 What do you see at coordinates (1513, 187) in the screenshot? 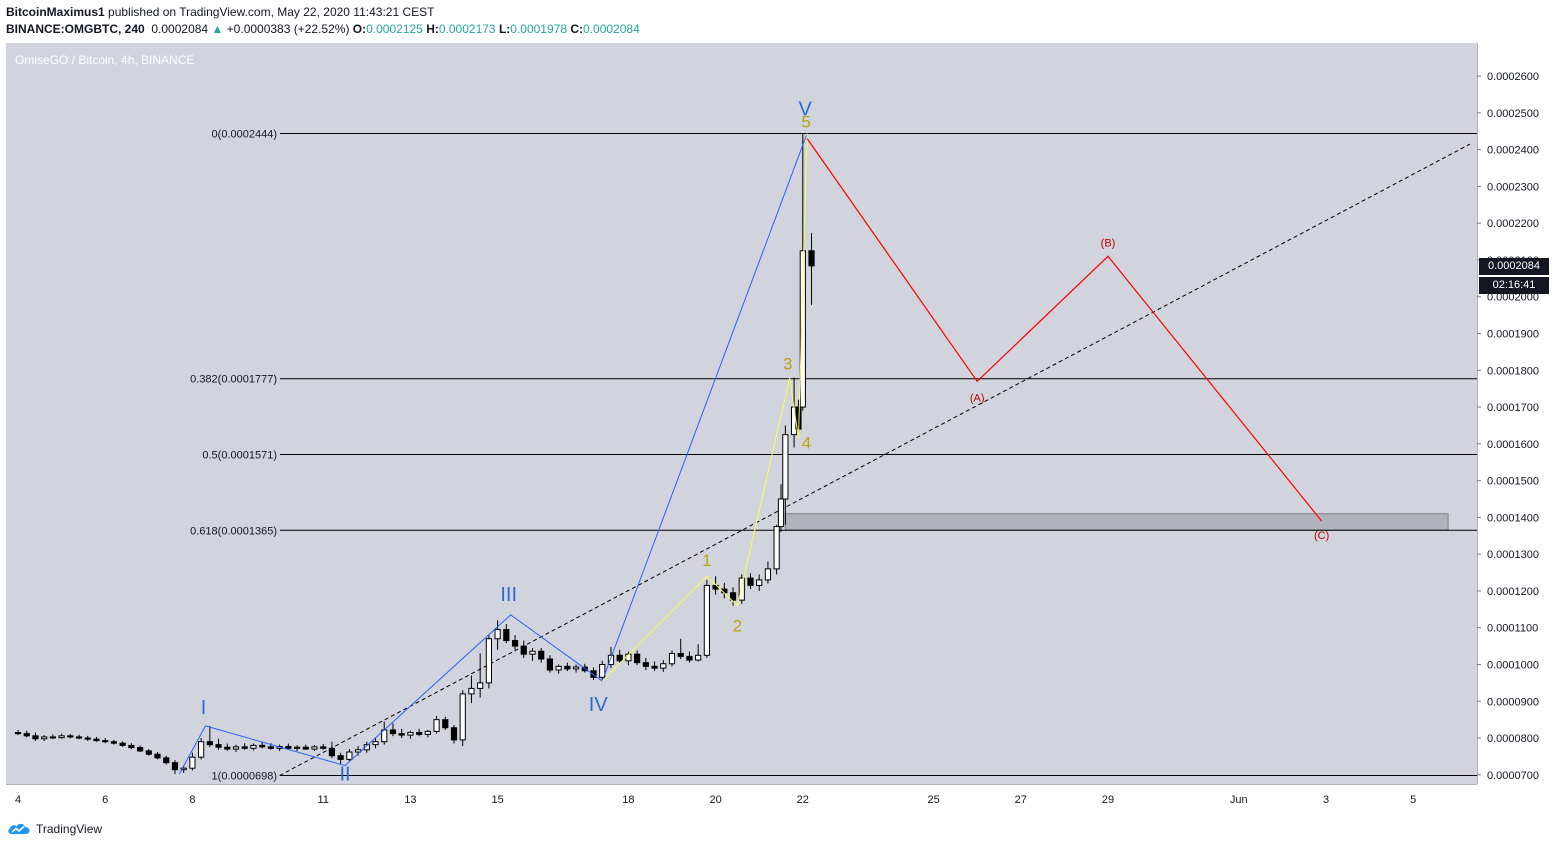
I see `y-tick-label: 0.0002300` at bounding box center [1513, 187].